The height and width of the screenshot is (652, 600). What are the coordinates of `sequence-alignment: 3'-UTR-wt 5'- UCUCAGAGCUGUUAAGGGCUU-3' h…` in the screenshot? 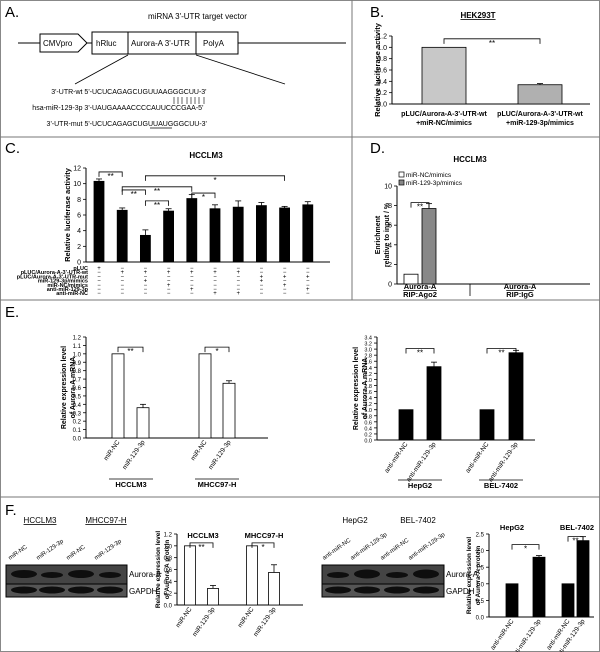 It's located at (119, 109).